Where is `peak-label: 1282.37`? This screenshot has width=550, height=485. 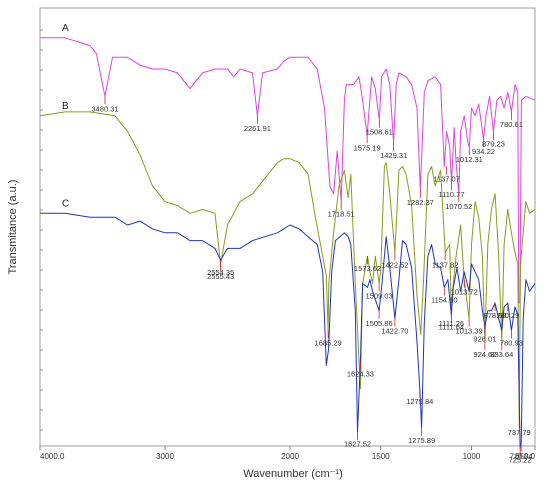
peak-label: 1282.37 is located at coordinates (420, 202).